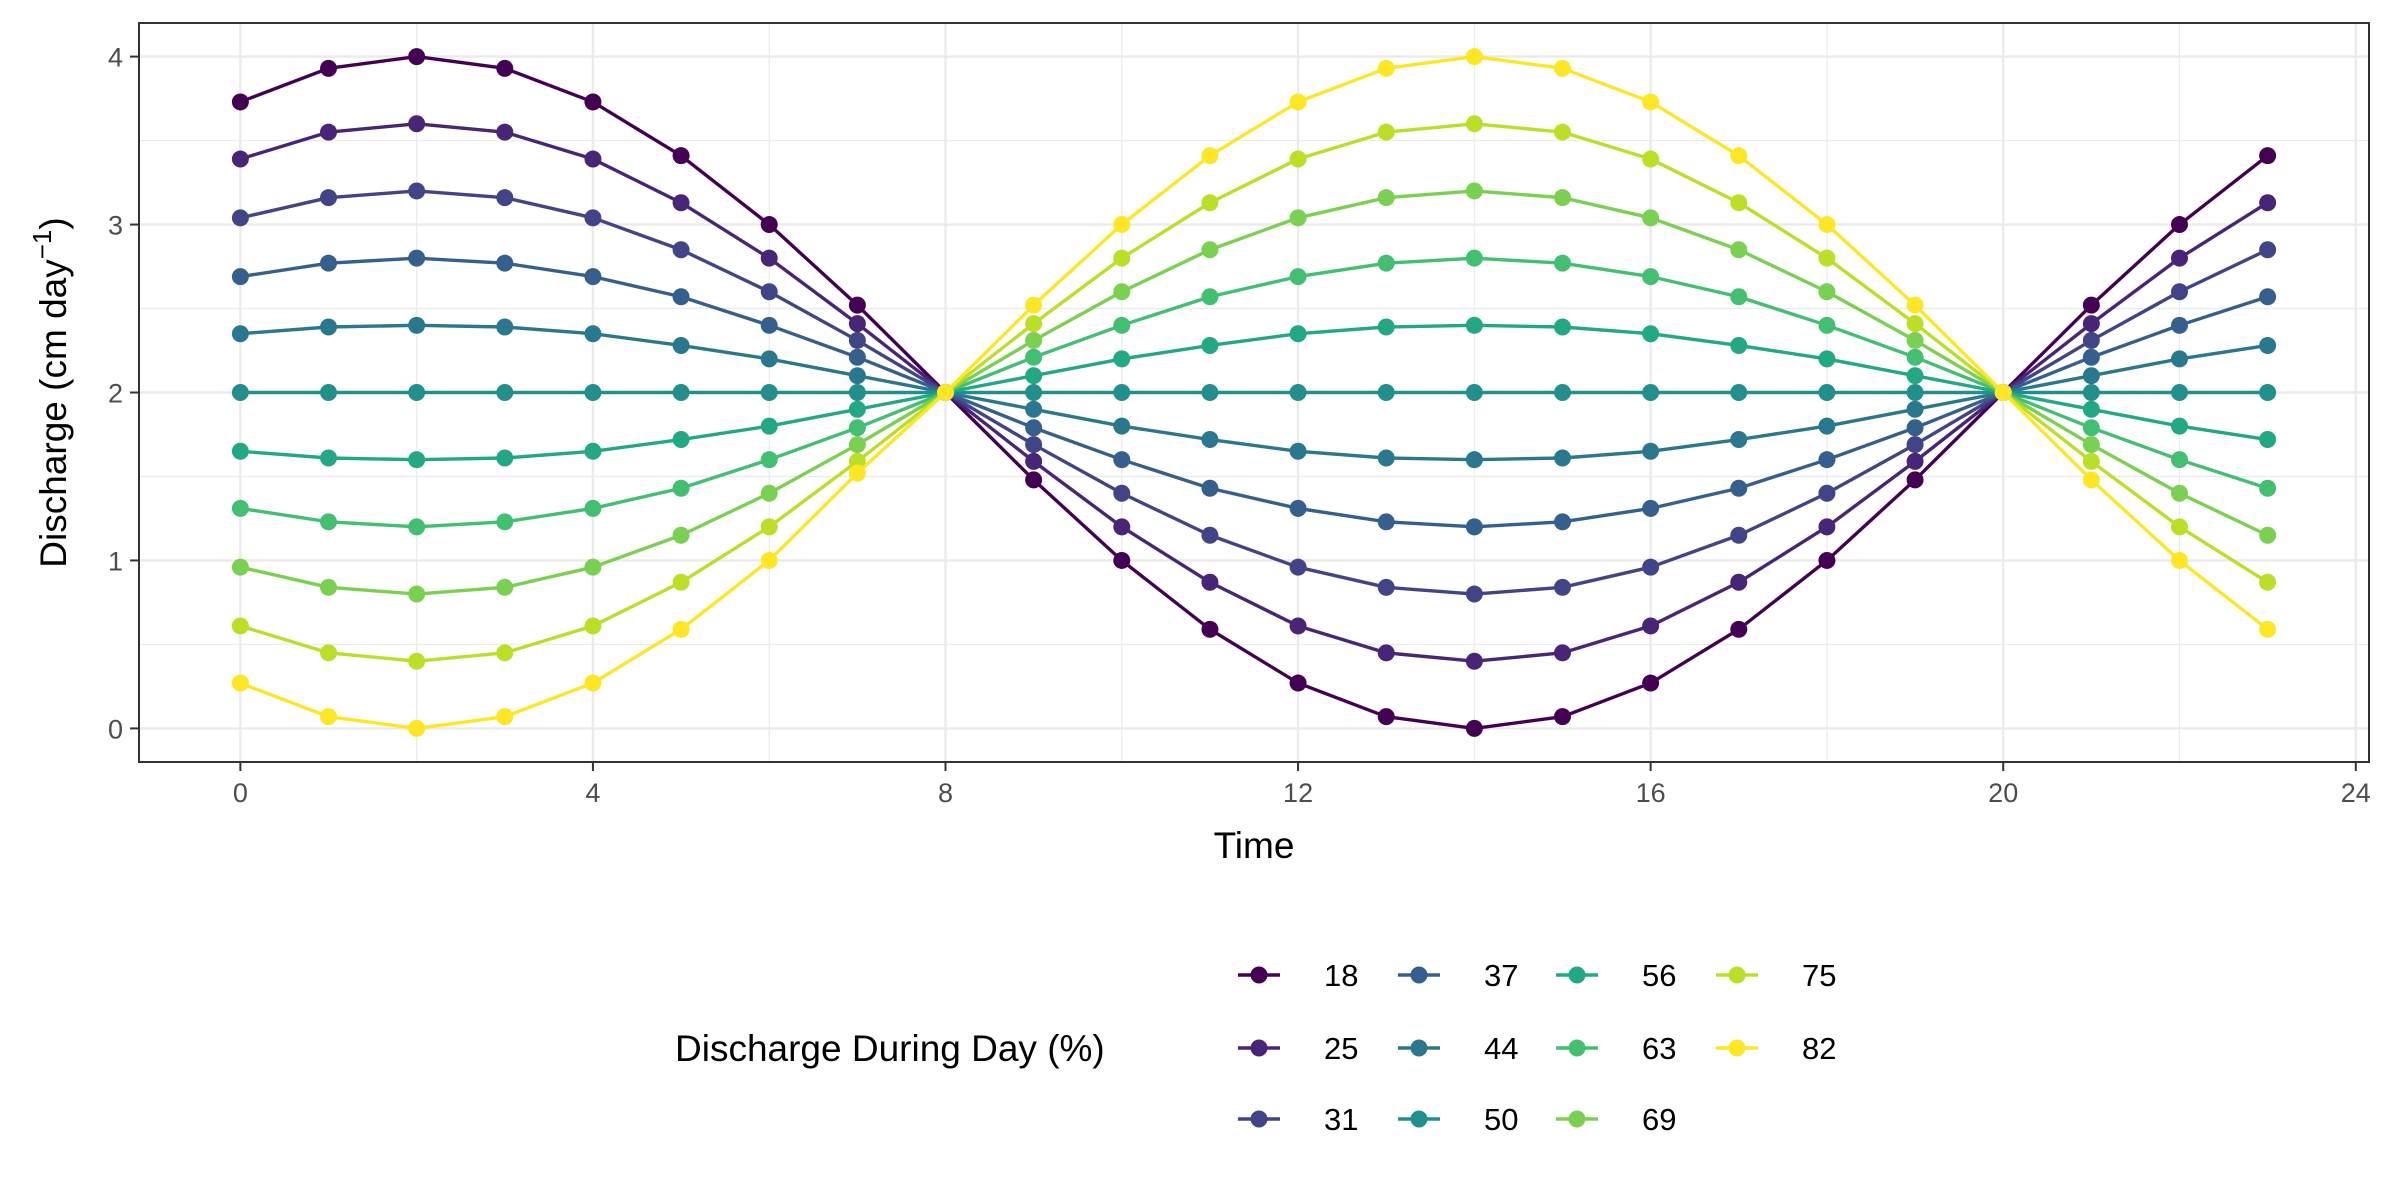 This screenshot has width=2400, height=1200. I want to click on series-line, so click(1254, 392).